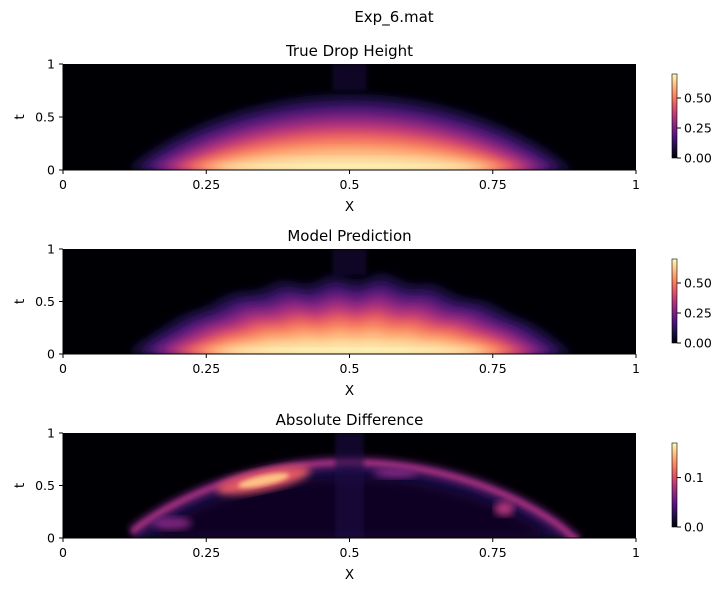 The image size is (727, 592). Describe the element at coordinates (349, 51) in the screenshot. I see `panel-title: True Drop Height` at that location.